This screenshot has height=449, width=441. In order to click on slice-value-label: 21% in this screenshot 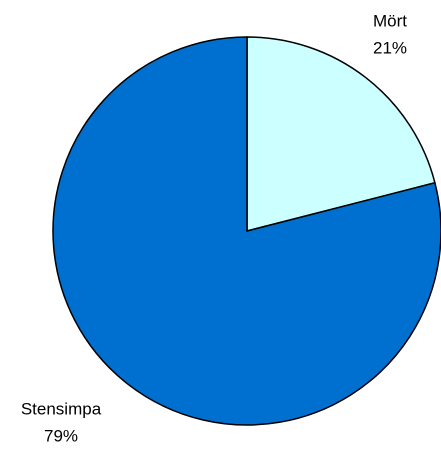, I will do `click(390, 47)`.